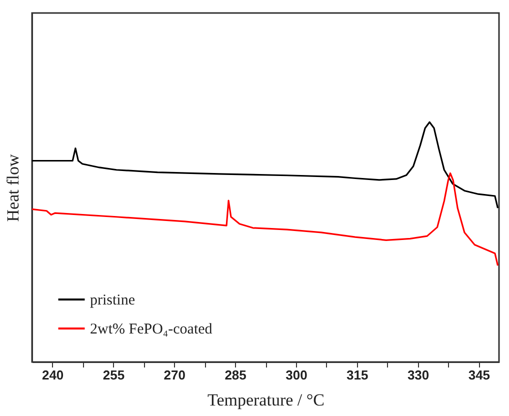  I want to click on legend-label: pristine, so click(113, 300).